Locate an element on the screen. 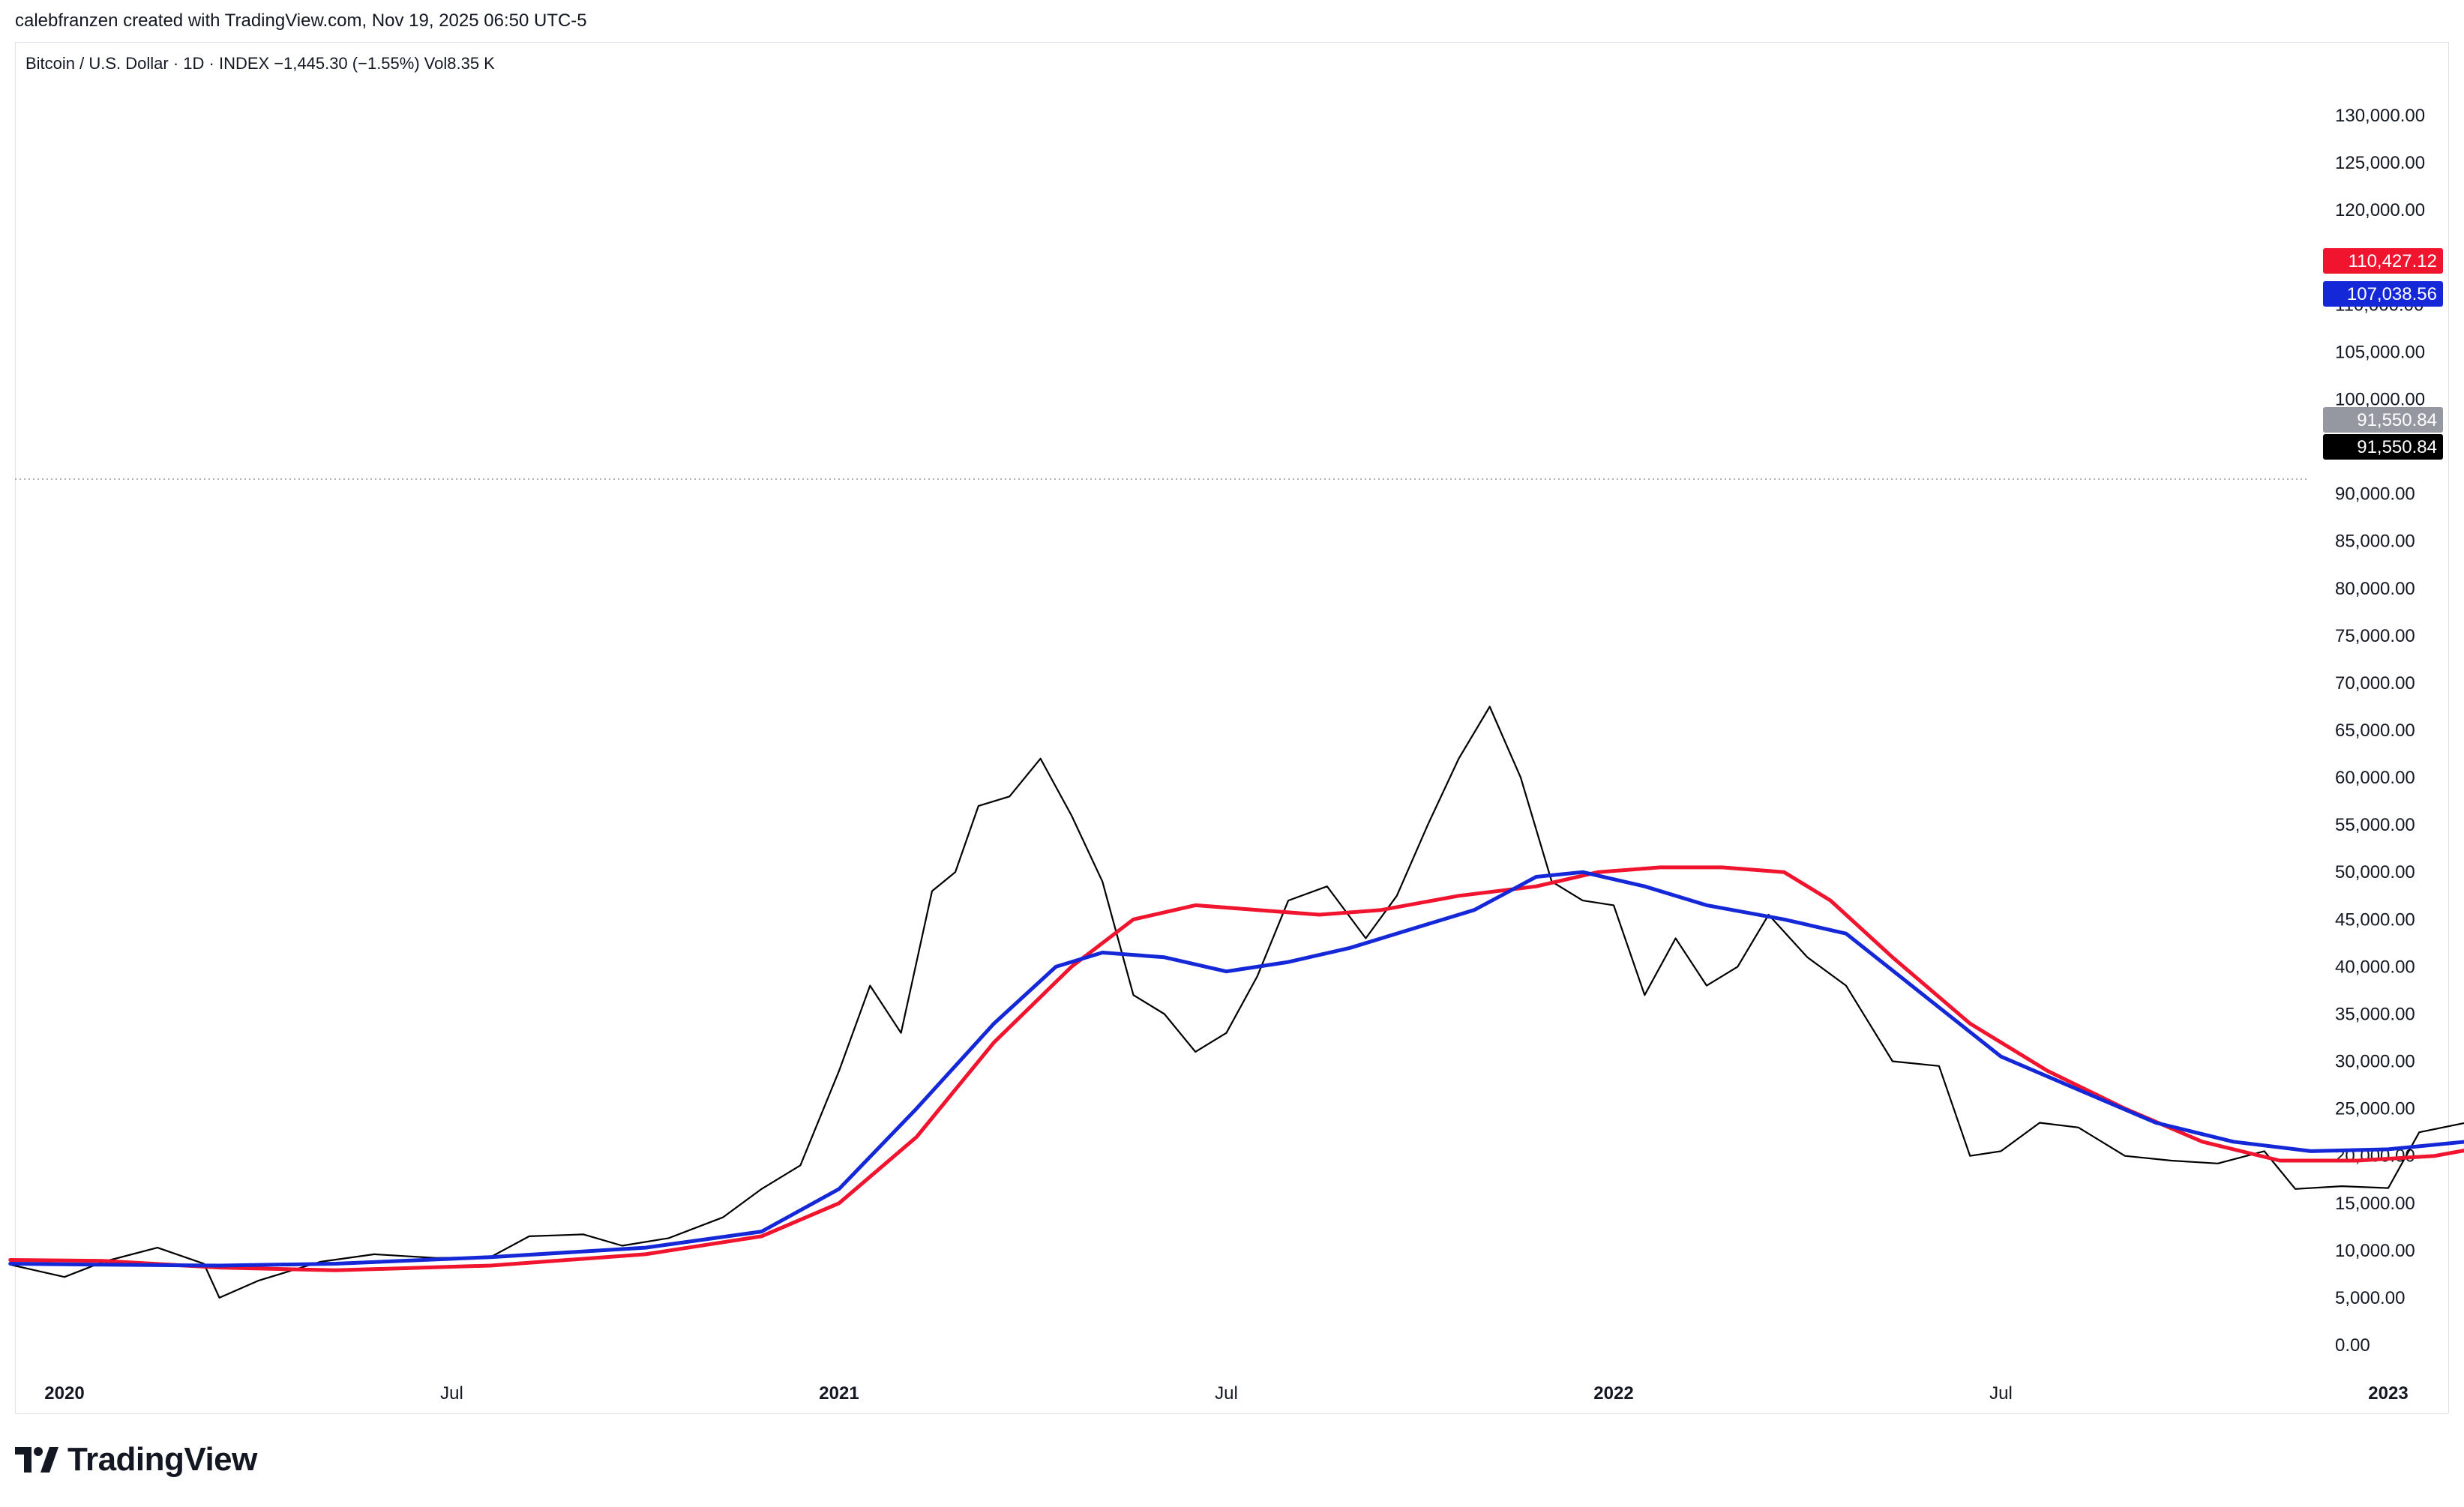 The image size is (2464, 1507). y-tick-label: 130,000.00 is located at coordinates (2380, 116).